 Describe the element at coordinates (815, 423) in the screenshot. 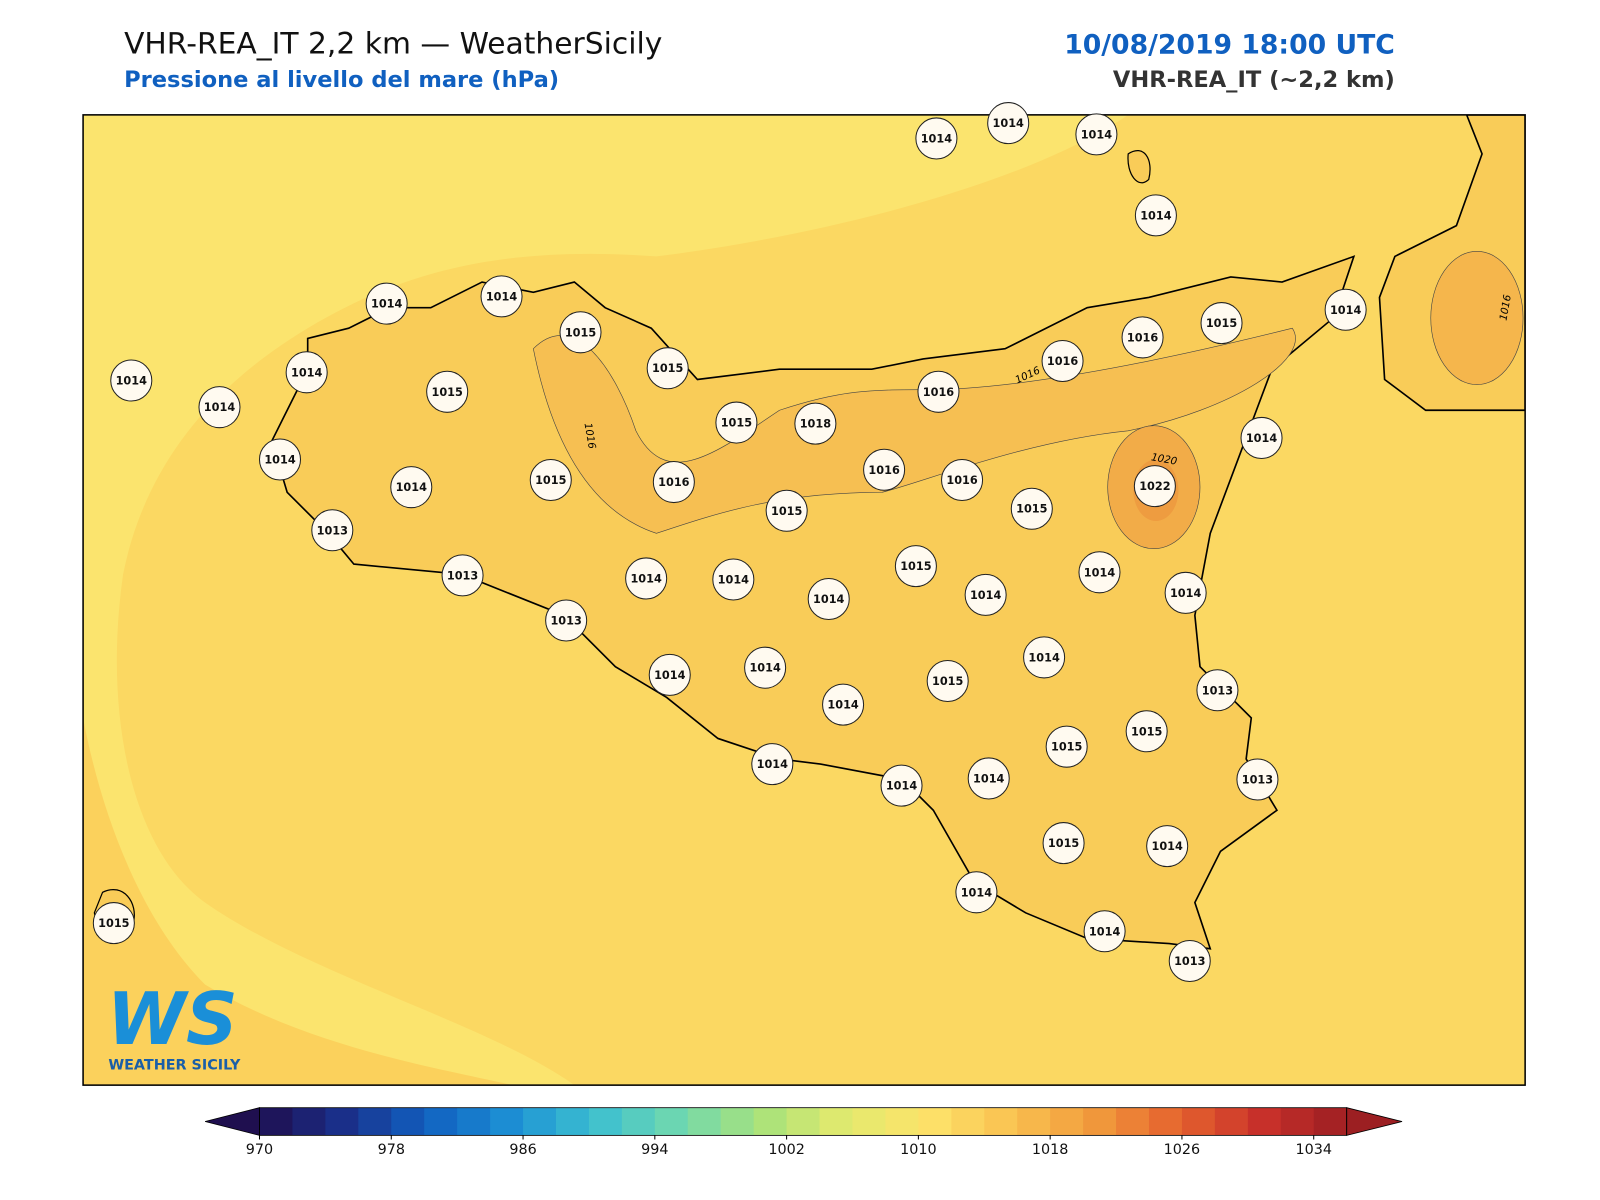

I see `station: 1018` at that location.